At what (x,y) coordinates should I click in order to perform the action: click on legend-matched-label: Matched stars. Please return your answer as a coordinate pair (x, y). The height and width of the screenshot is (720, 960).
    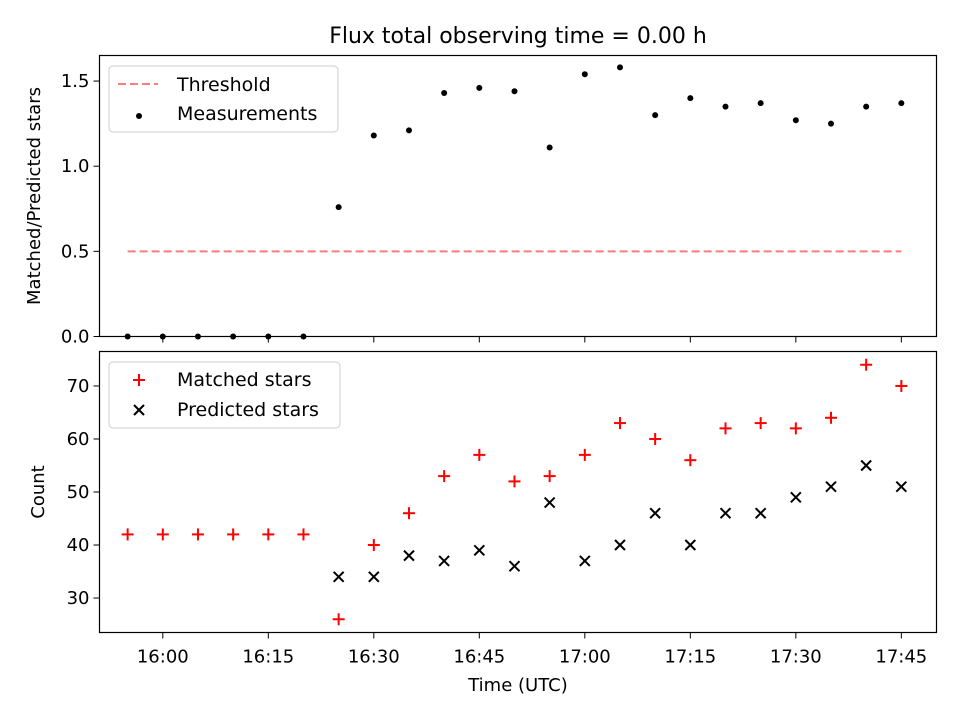
    Looking at the image, I should click on (244, 380).